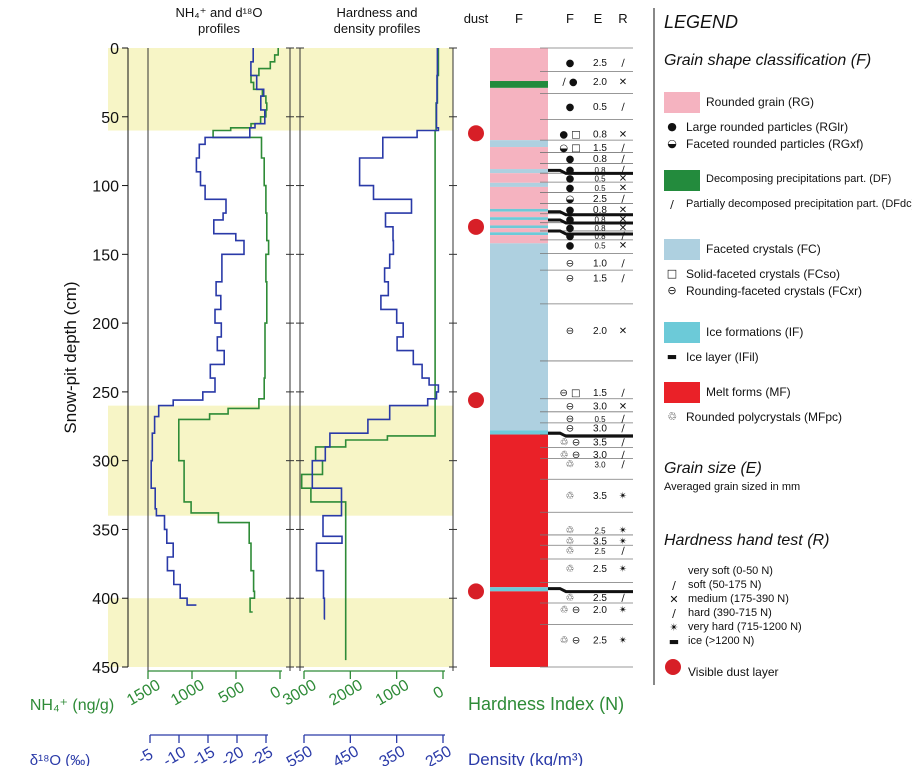 This screenshot has width=912, height=766. Describe the element at coordinates (725, 585) in the screenshot. I see `legend-hardness-label-1: soft (50-175 N)` at that location.